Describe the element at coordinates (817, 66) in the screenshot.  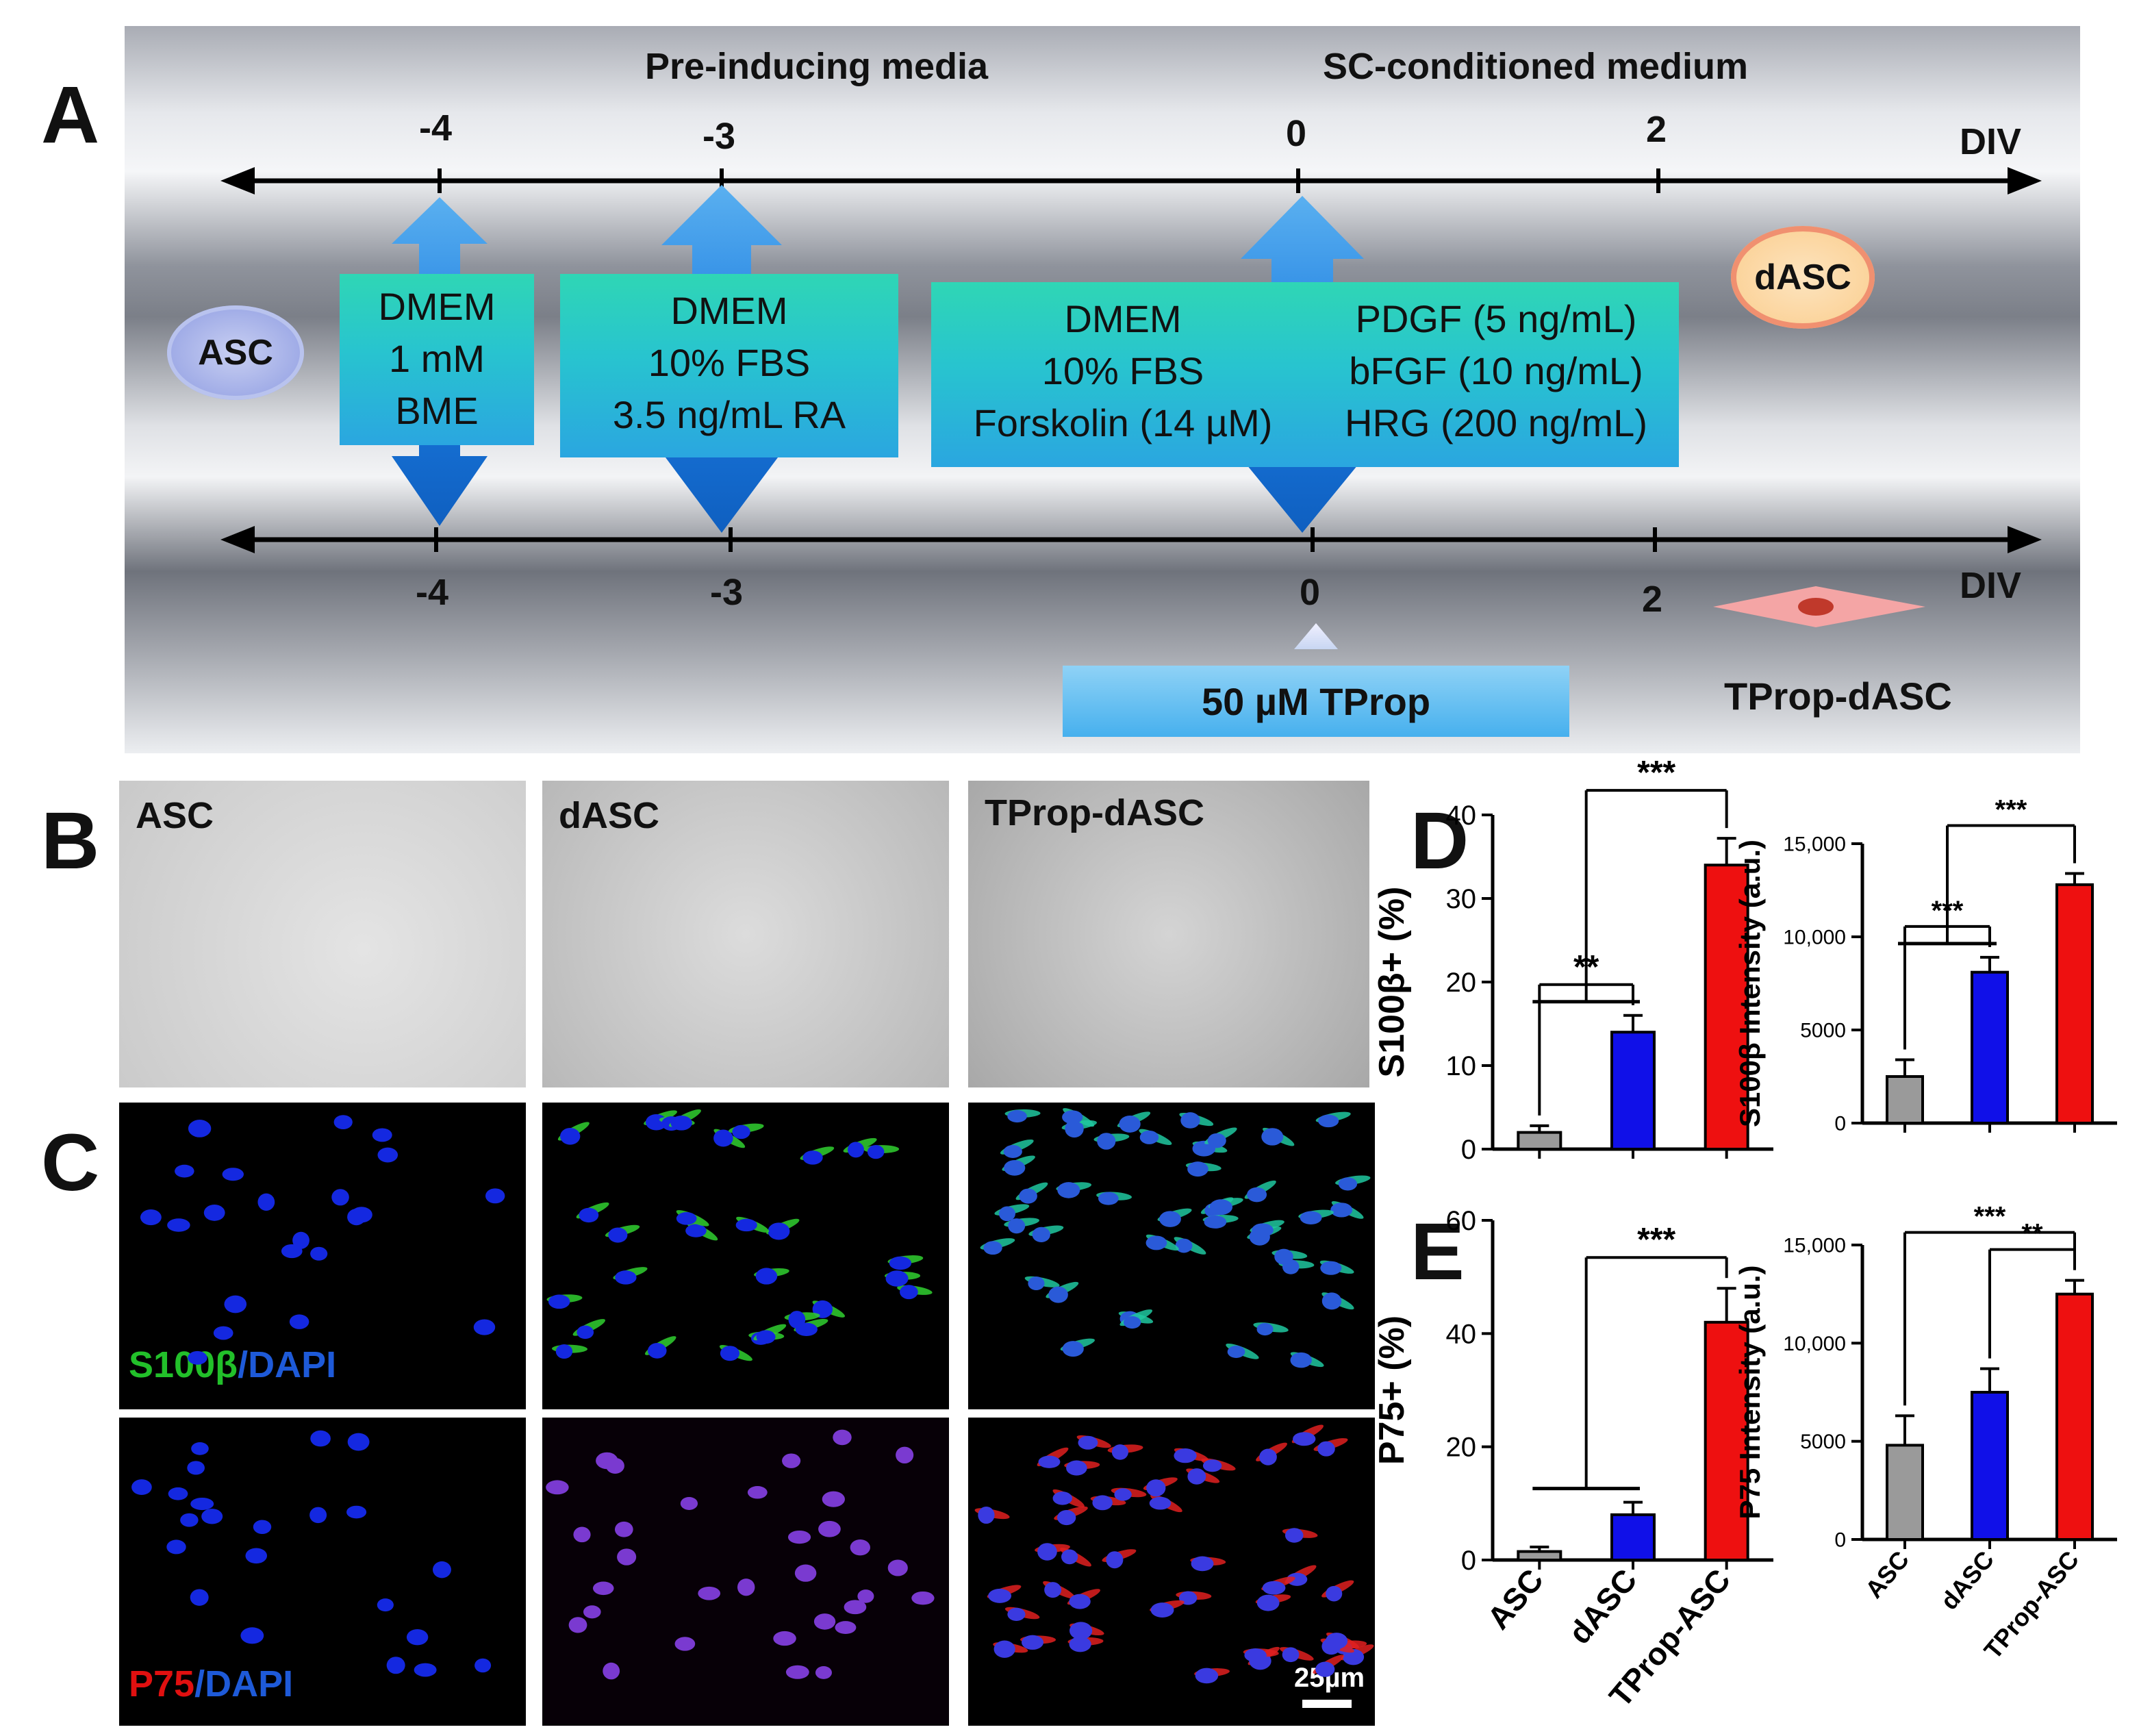
I see `pre-inducing-header: Pre-inducing media` at that location.